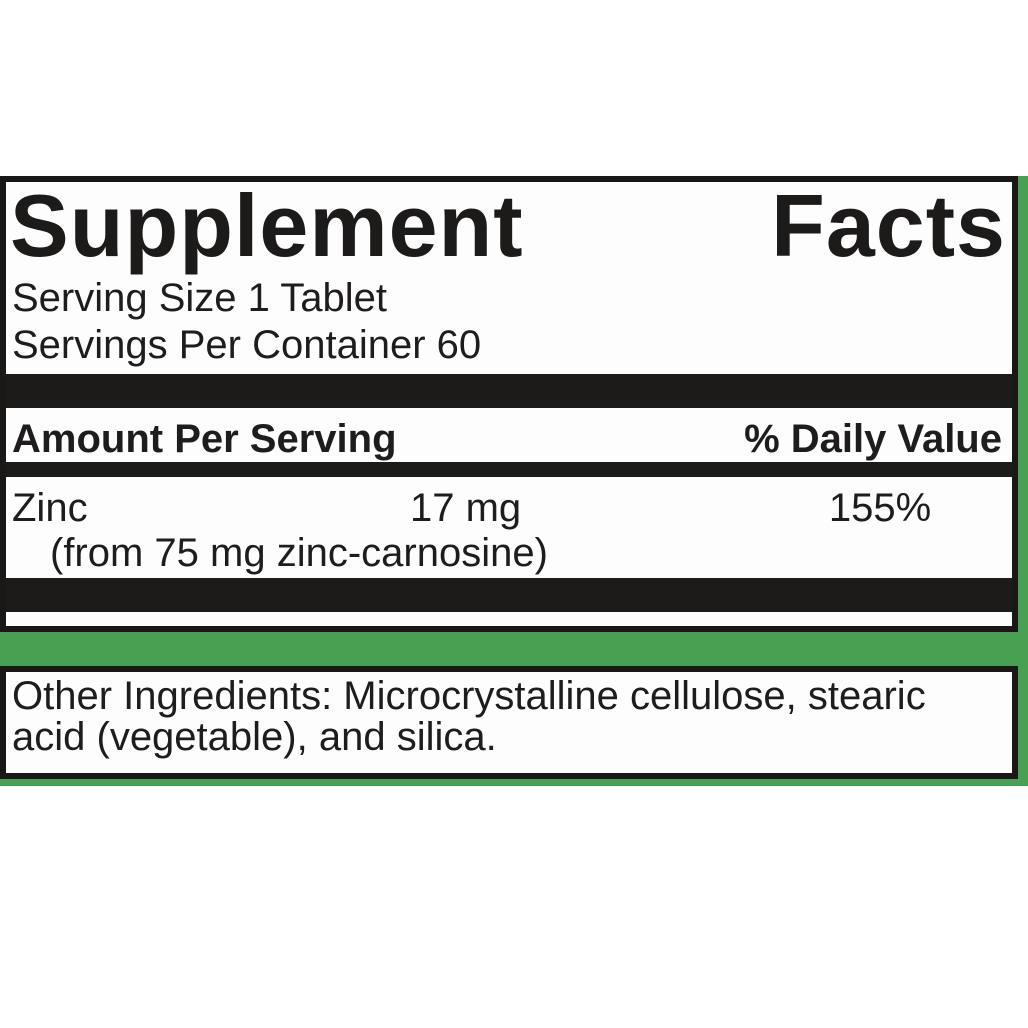 This screenshot has height=1028, width=1028. I want to click on supplement-facts-title: Supplement Facts, so click(508, 226).